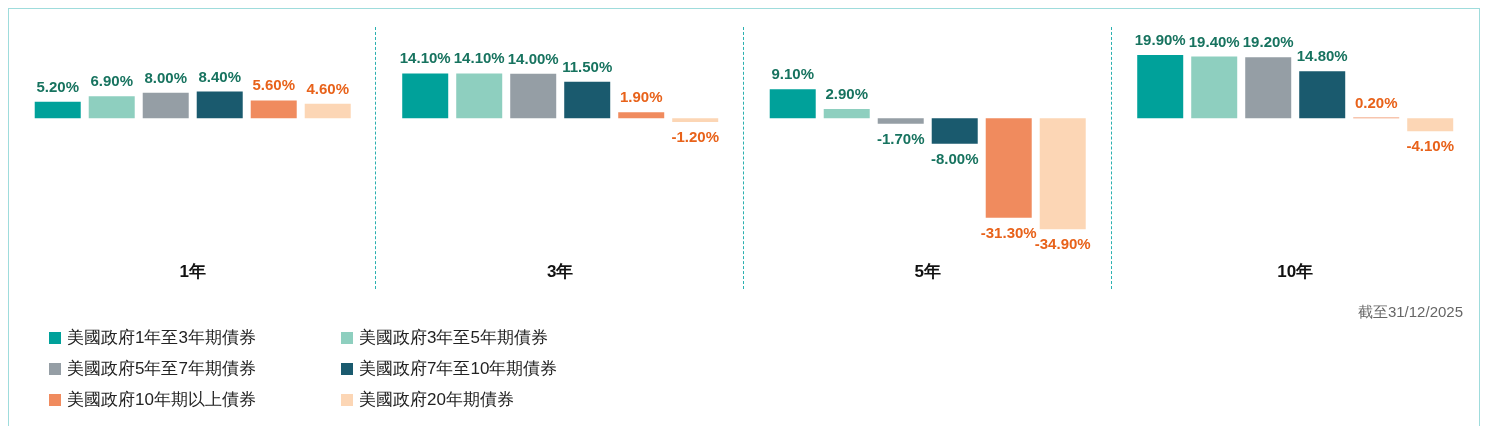 This screenshot has width=1488, height=428. Describe the element at coordinates (560, 272) in the screenshot. I see `x-tick-label: 3年` at that location.